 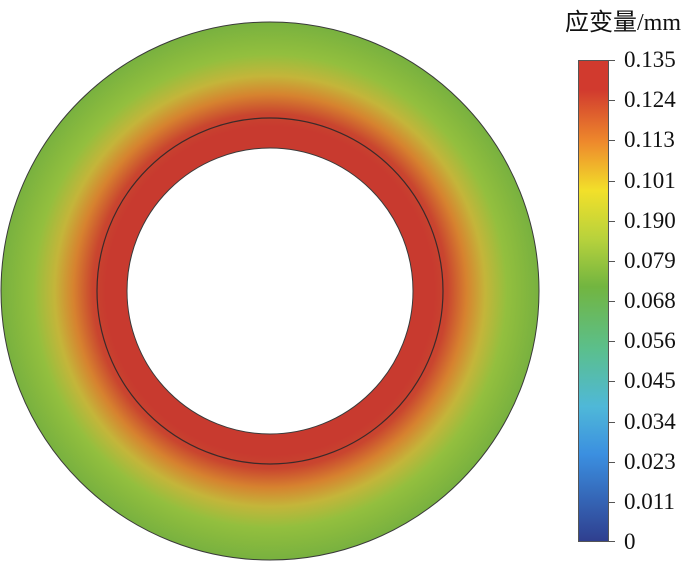 I want to click on legend-tick-label: 0.034, so click(x=650, y=421).